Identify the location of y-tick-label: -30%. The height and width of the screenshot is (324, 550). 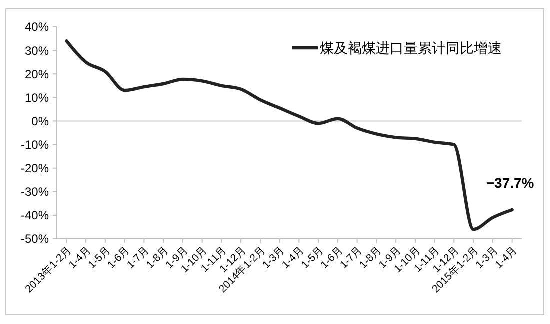
(35, 192).